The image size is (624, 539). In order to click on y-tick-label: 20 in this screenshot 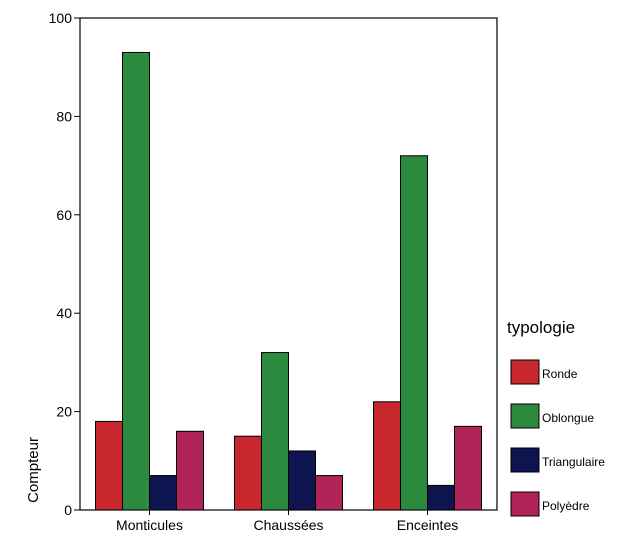, I will do `click(64, 412)`.